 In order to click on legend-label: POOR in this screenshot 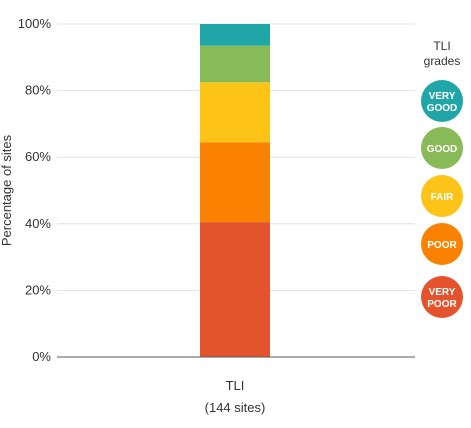, I will do `click(442, 245)`.